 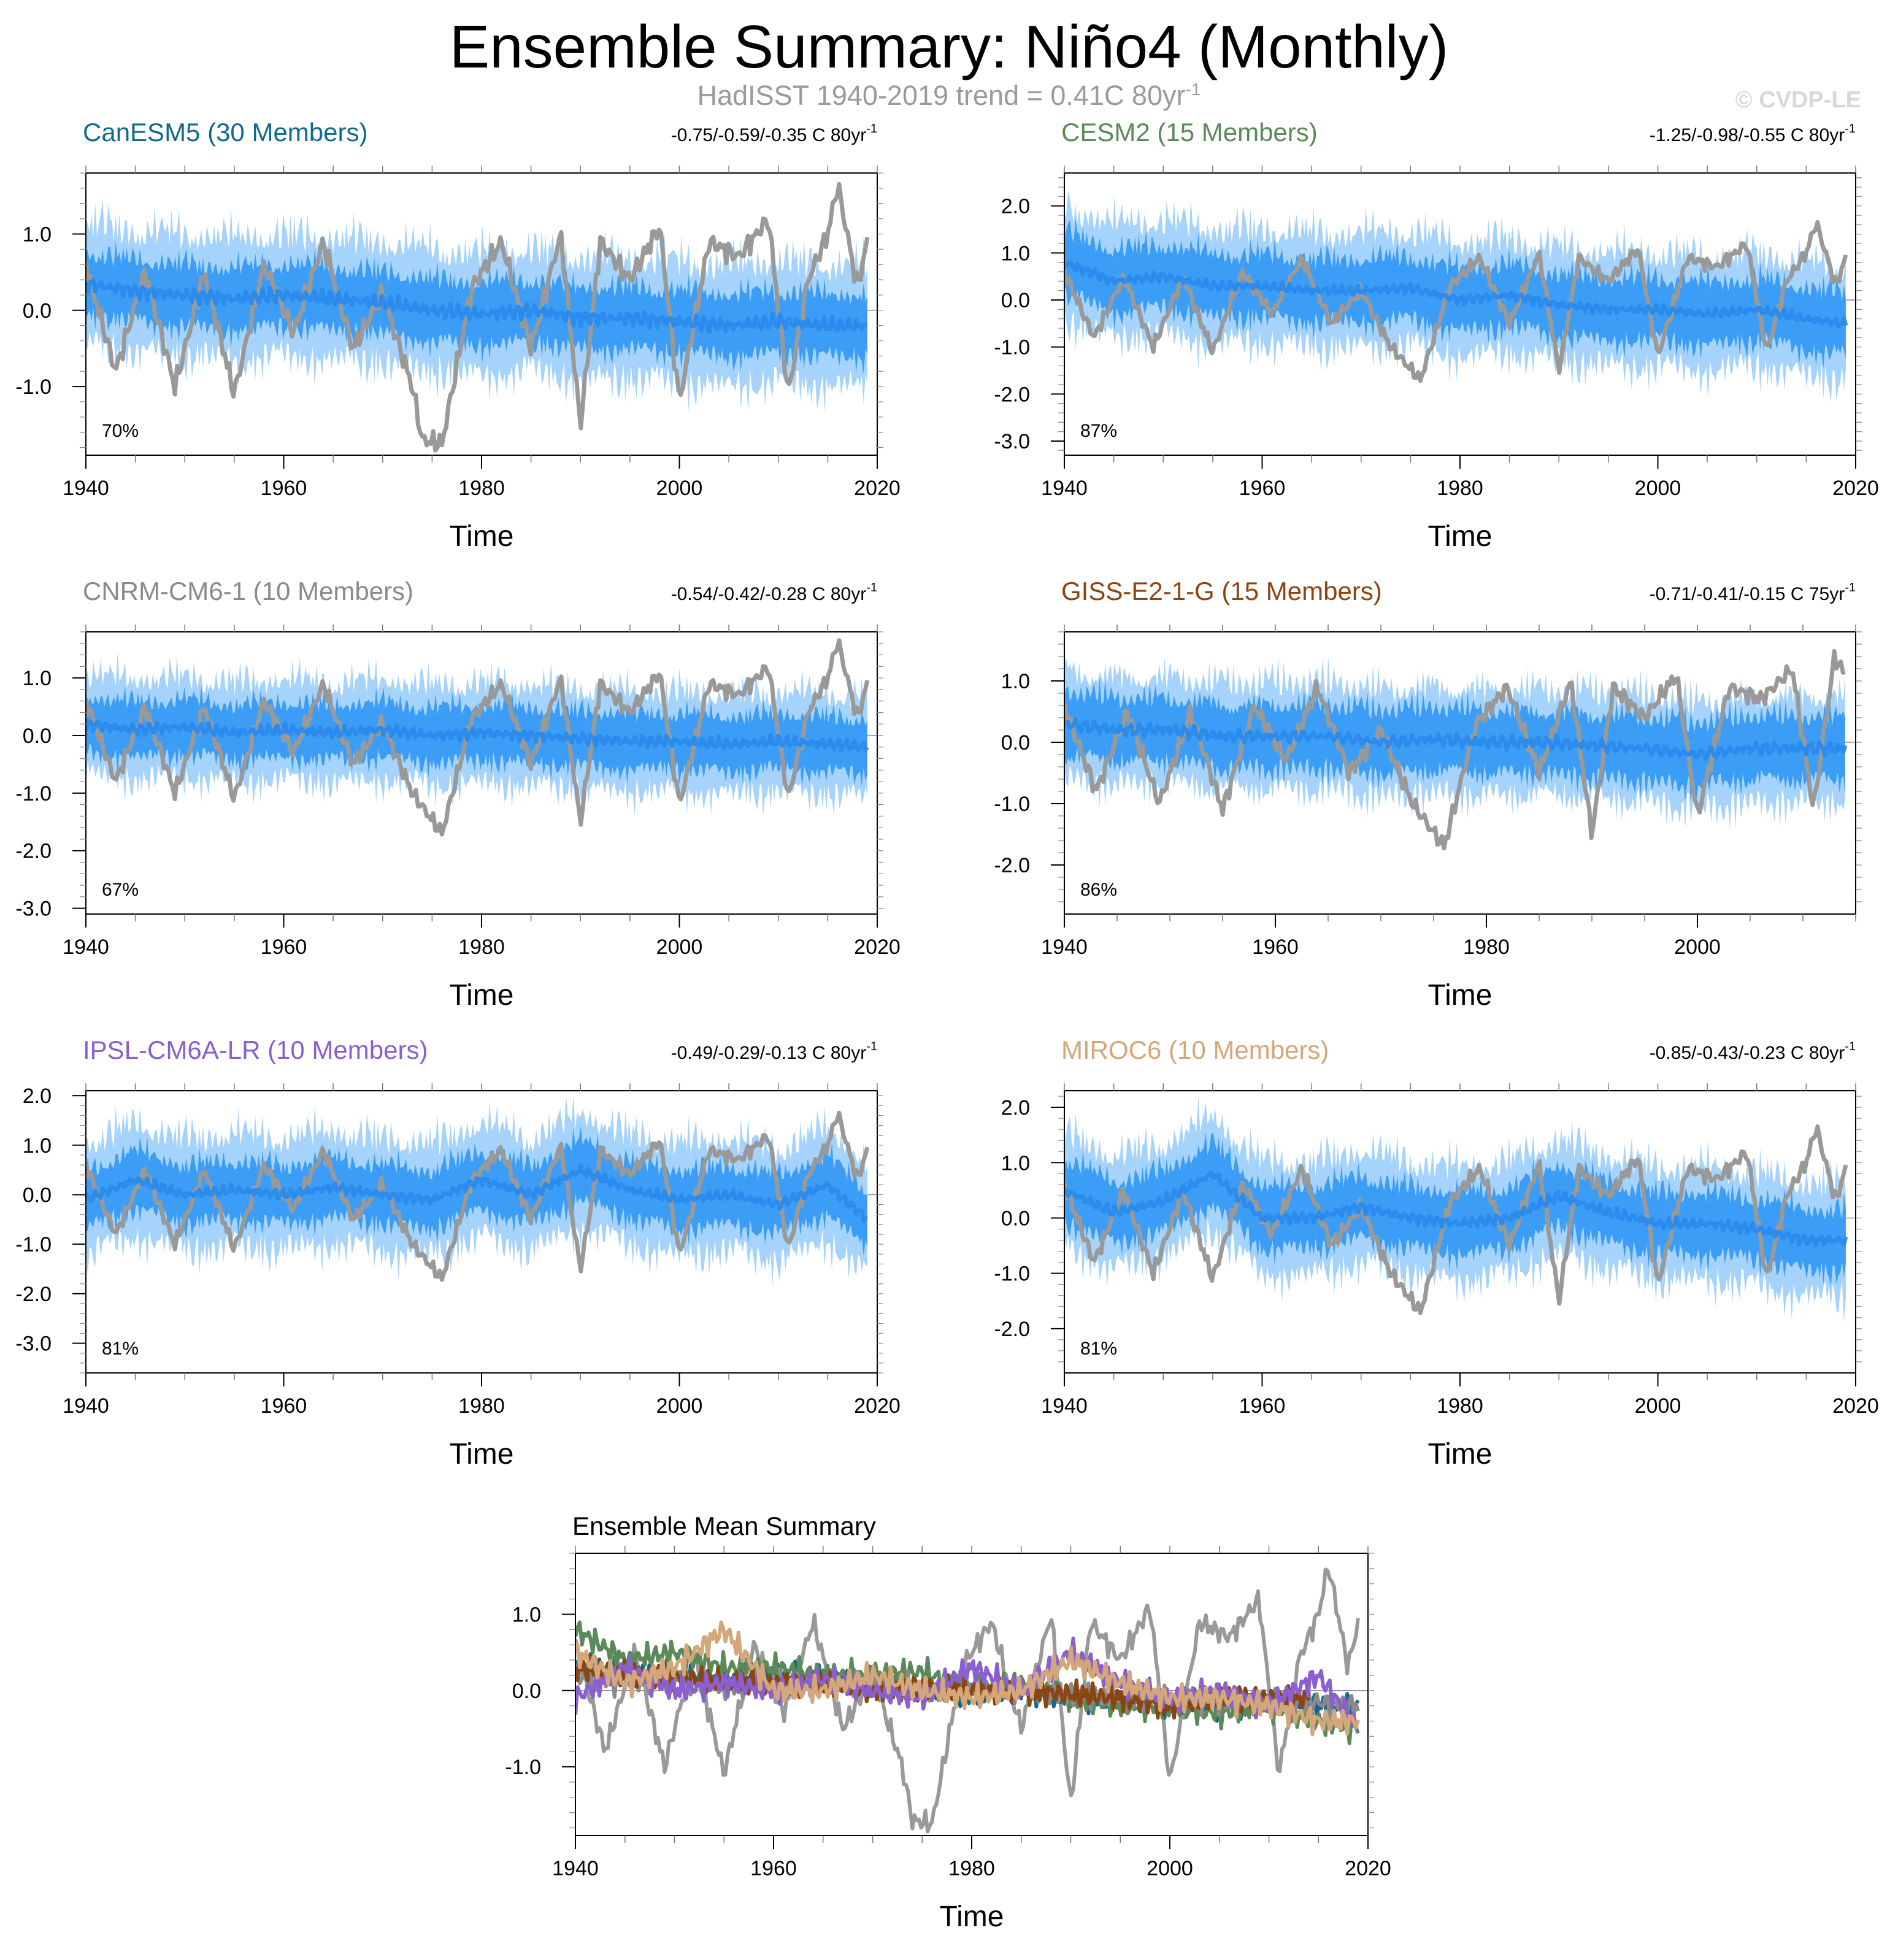 I want to click on subtitle-sup: -1, so click(x=1193, y=89).